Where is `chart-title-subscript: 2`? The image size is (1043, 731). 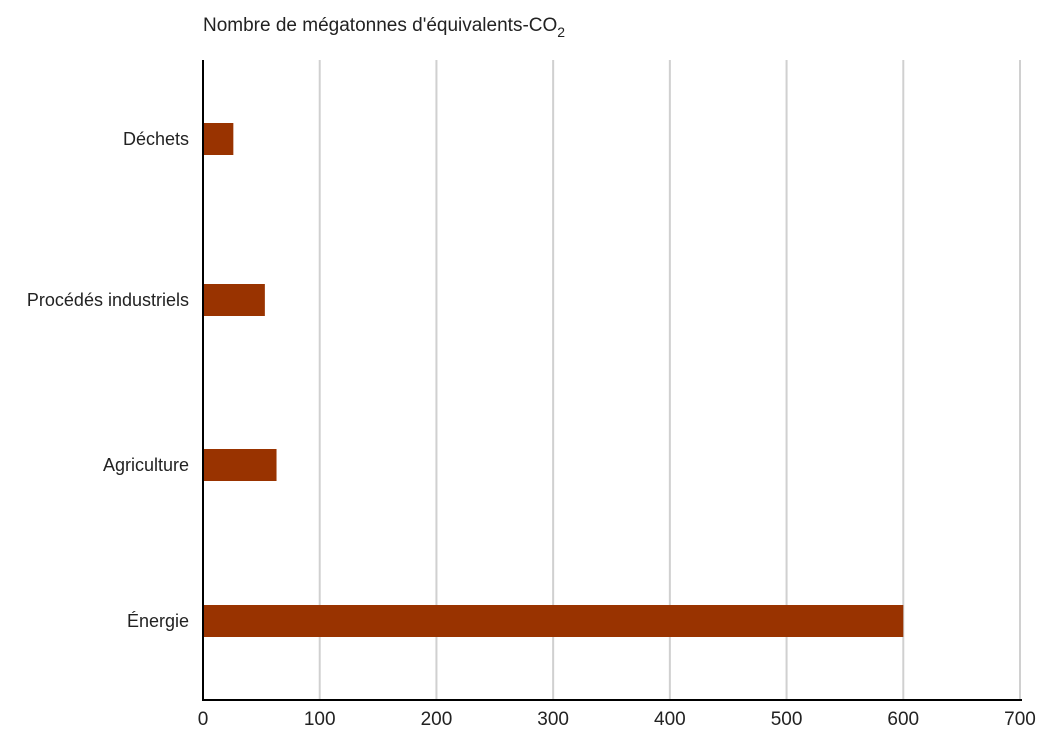 chart-title-subscript: 2 is located at coordinates (561, 32).